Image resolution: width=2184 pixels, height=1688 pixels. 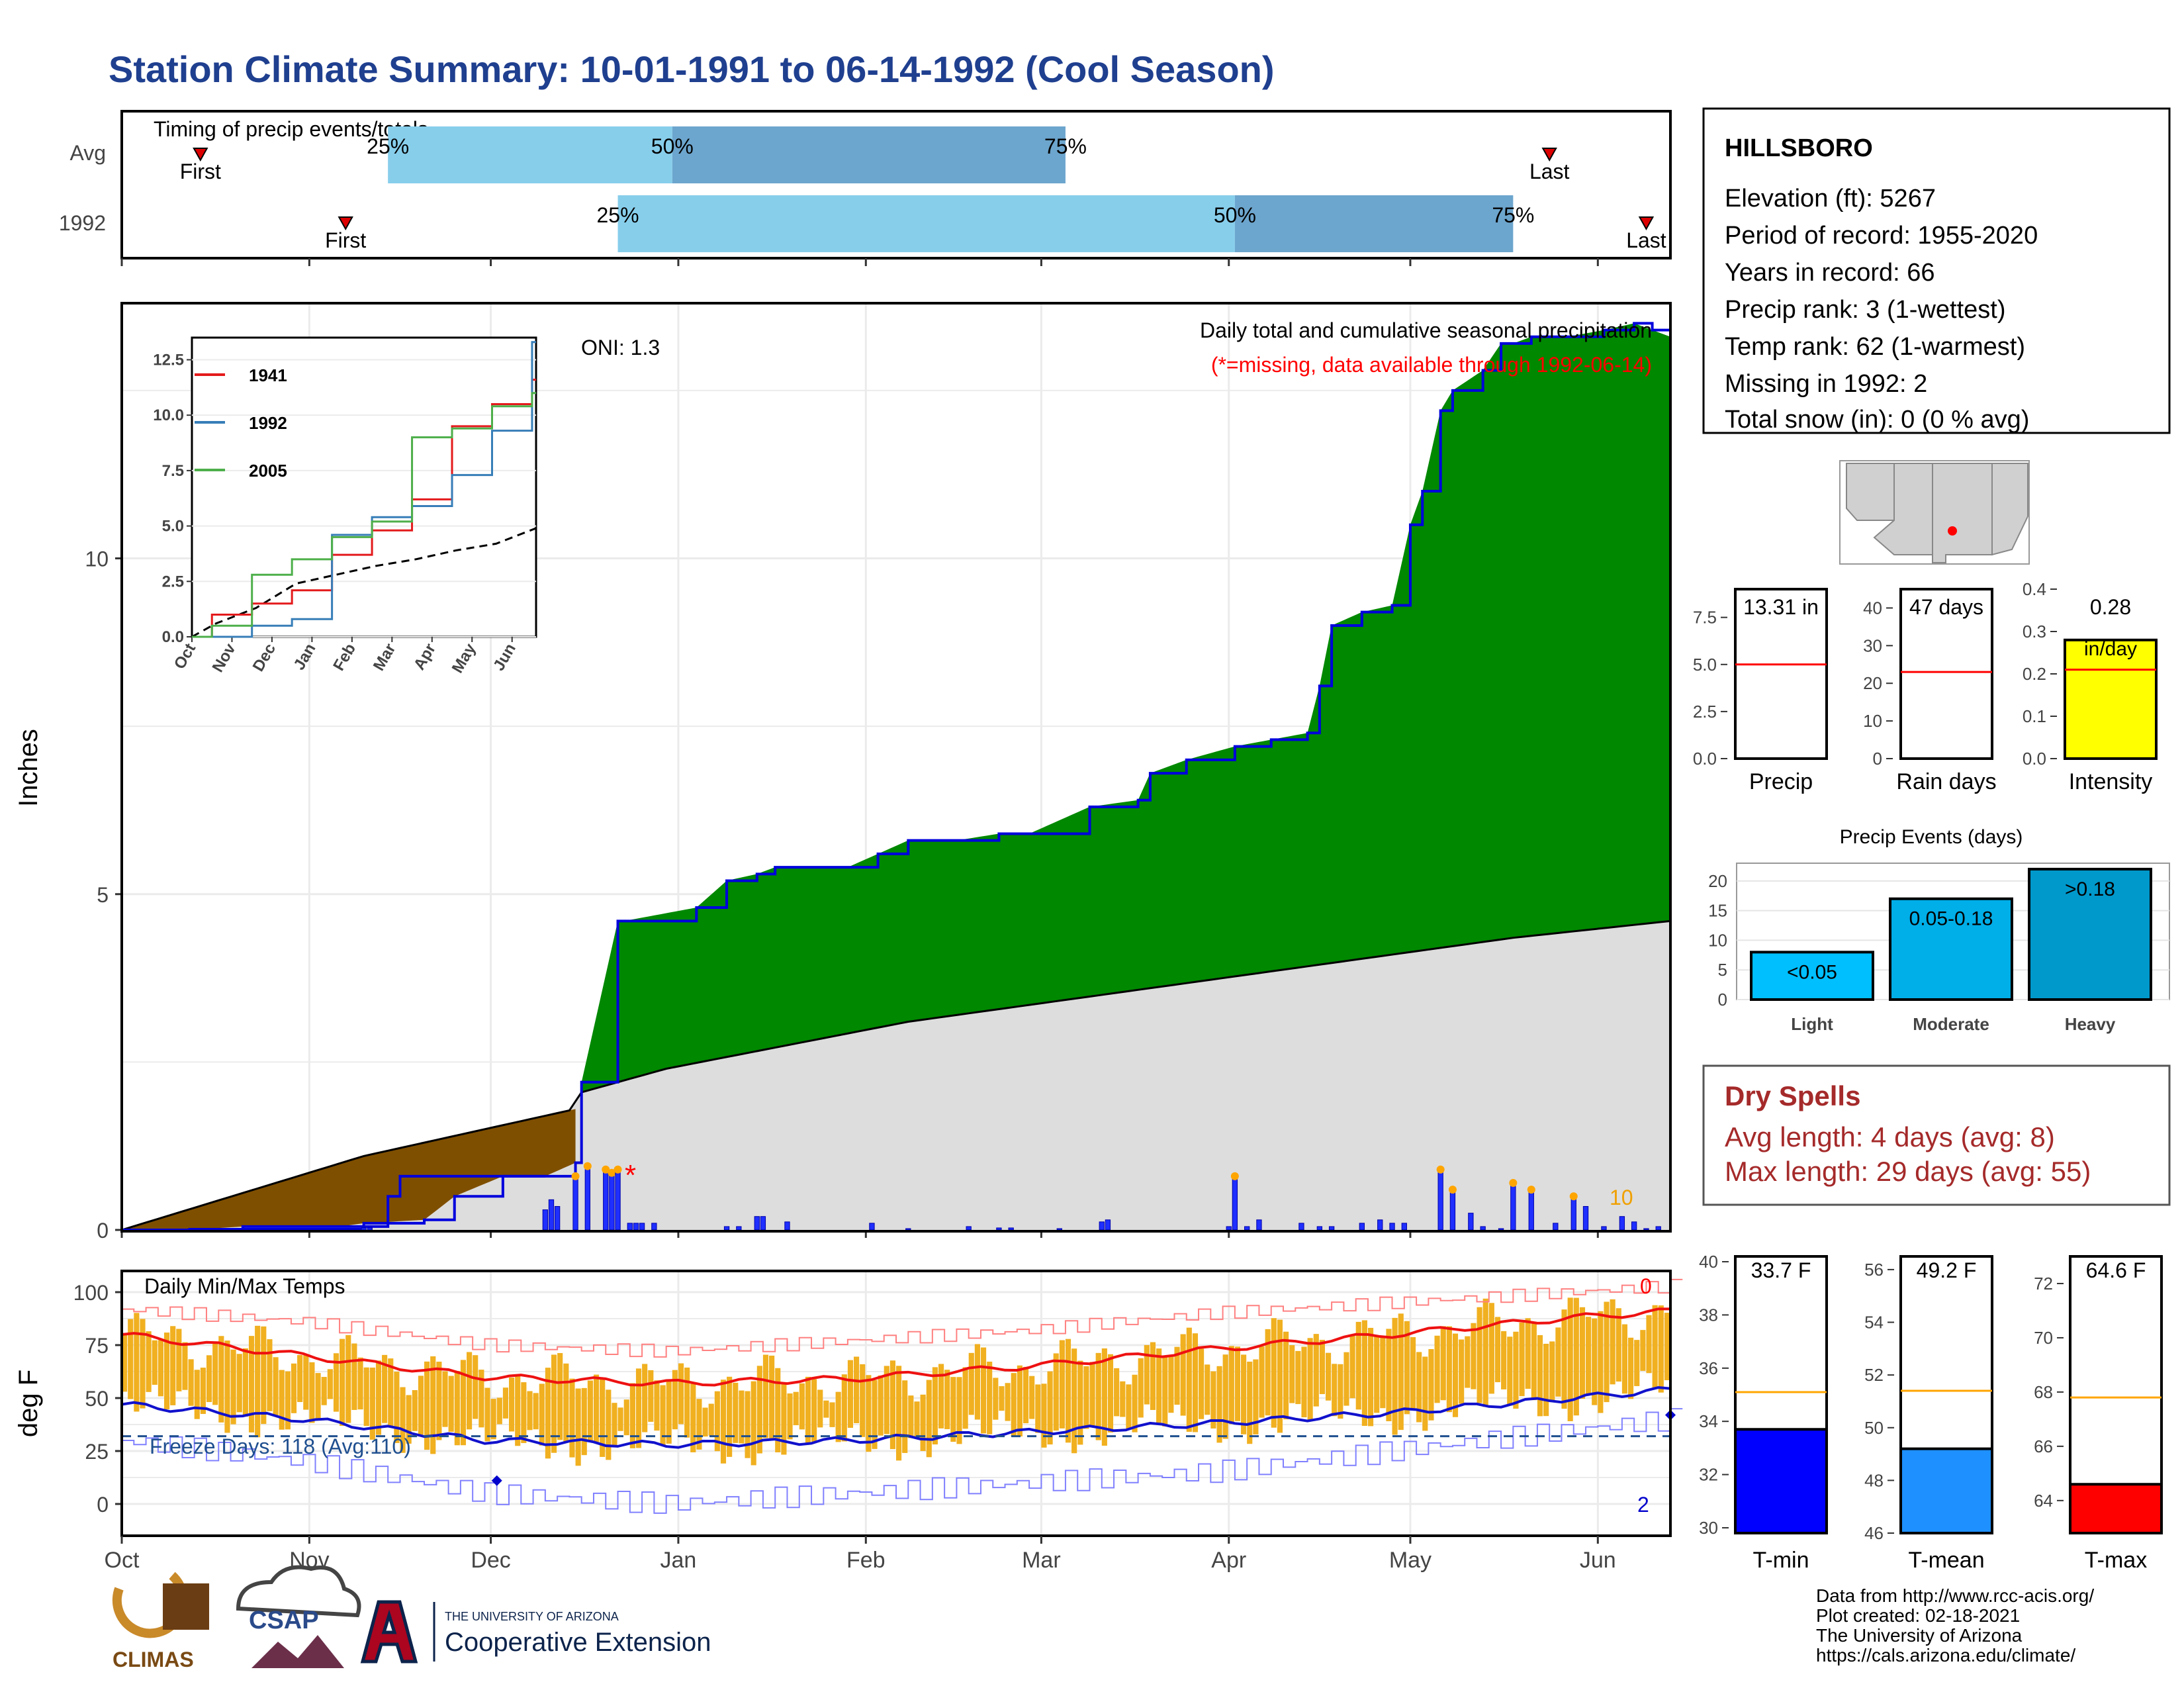 I want to click on station-line: Total snow (in): 0 (0 % avg), so click(x=1877, y=420).